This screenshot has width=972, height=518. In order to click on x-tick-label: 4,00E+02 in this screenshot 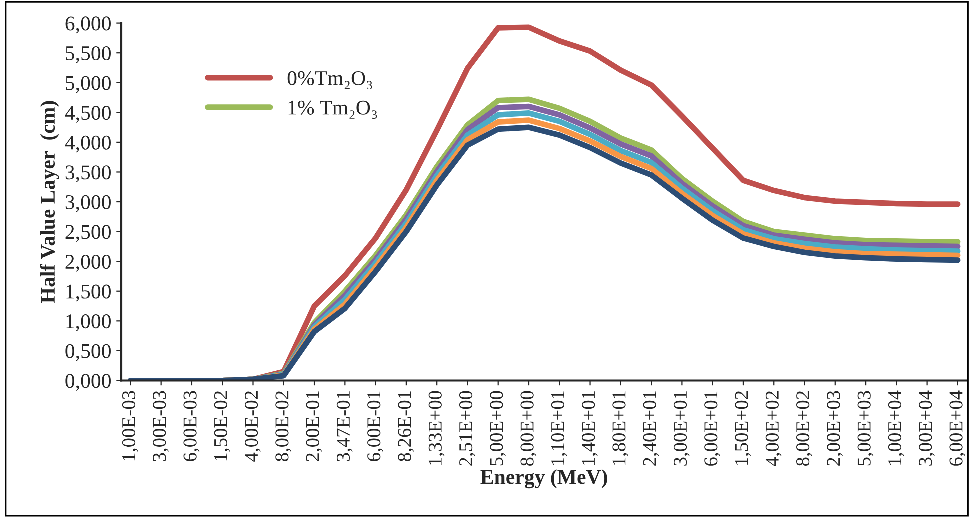, I will do `click(774, 429)`.